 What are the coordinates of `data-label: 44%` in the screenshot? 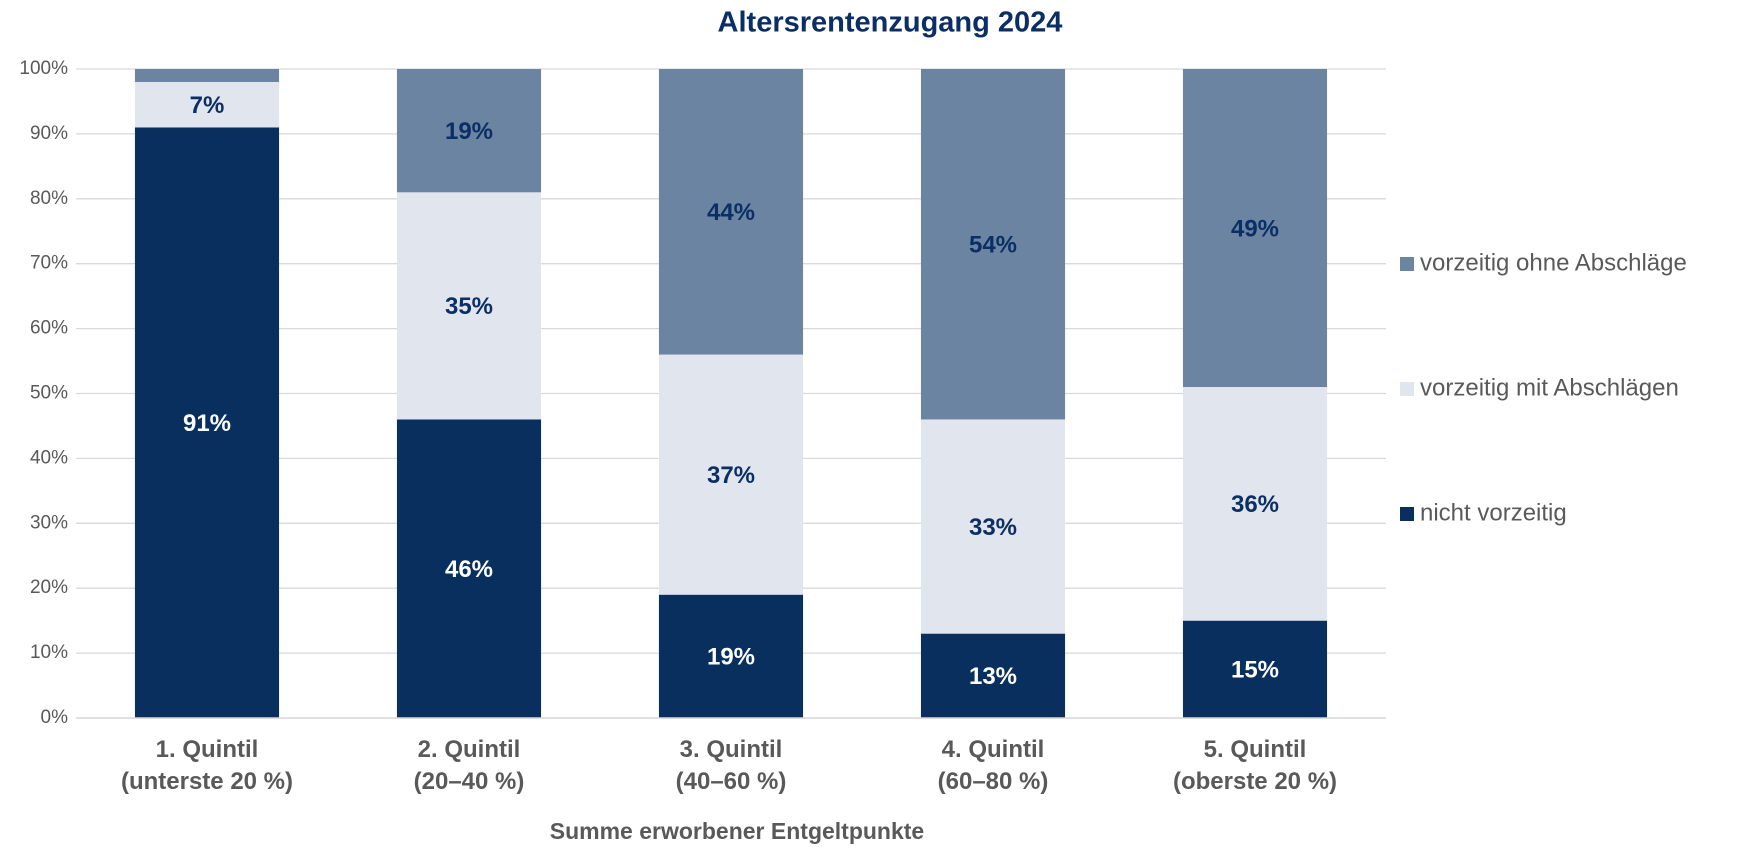 It's located at (731, 212).